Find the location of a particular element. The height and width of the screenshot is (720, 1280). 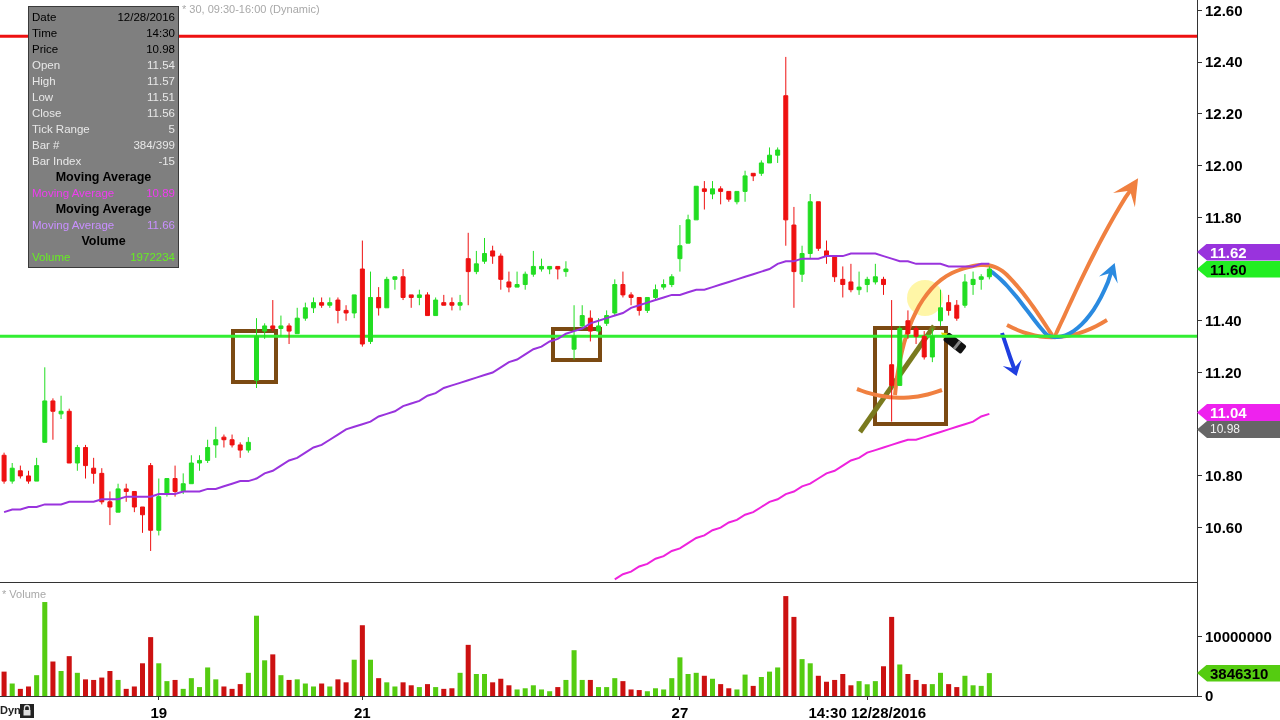

chart-title: * Volume is located at coordinates (24, 593).